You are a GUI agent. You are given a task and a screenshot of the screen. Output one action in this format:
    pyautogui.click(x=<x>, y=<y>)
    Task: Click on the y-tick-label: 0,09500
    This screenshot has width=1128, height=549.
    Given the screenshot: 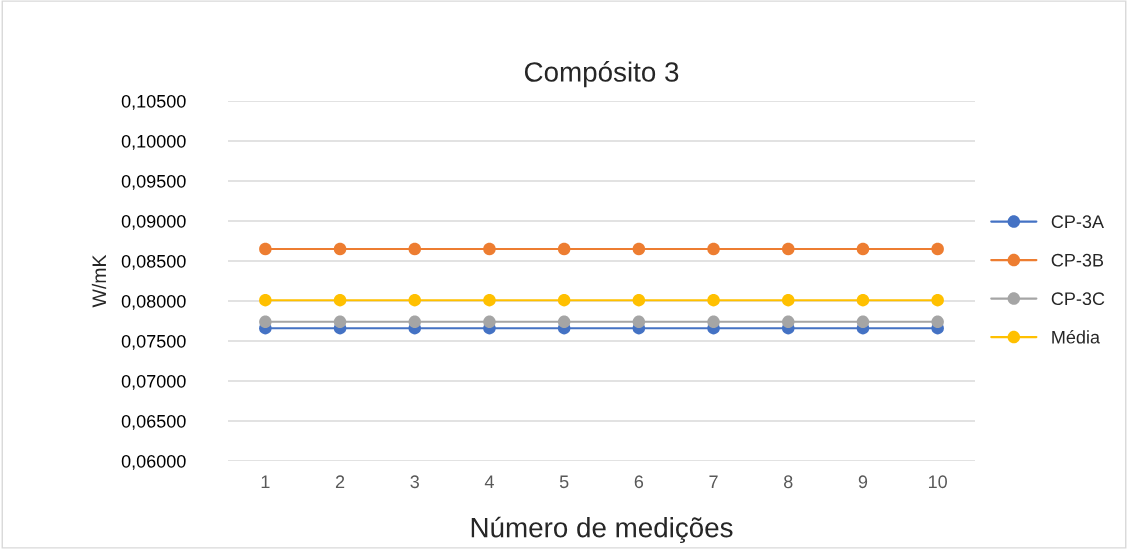 What is the action you would take?
    pyautogui.click(x=153, y=182)
    